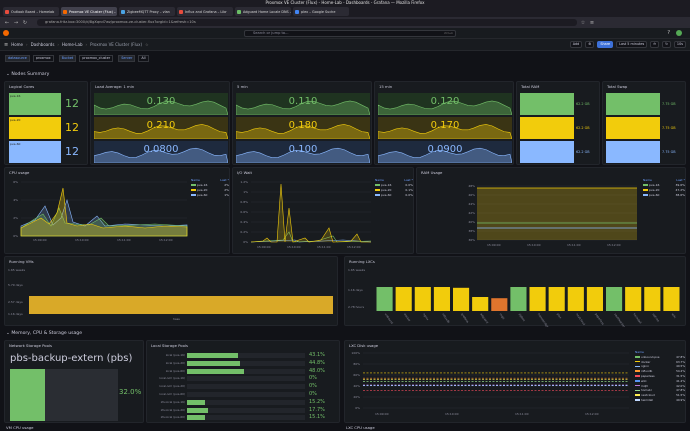 This screenshot has height=431, width=690. Describe the element at coordinates (660, 395) in the screenshot. I see `legend-item: nextcloud 51.5%` at that location.